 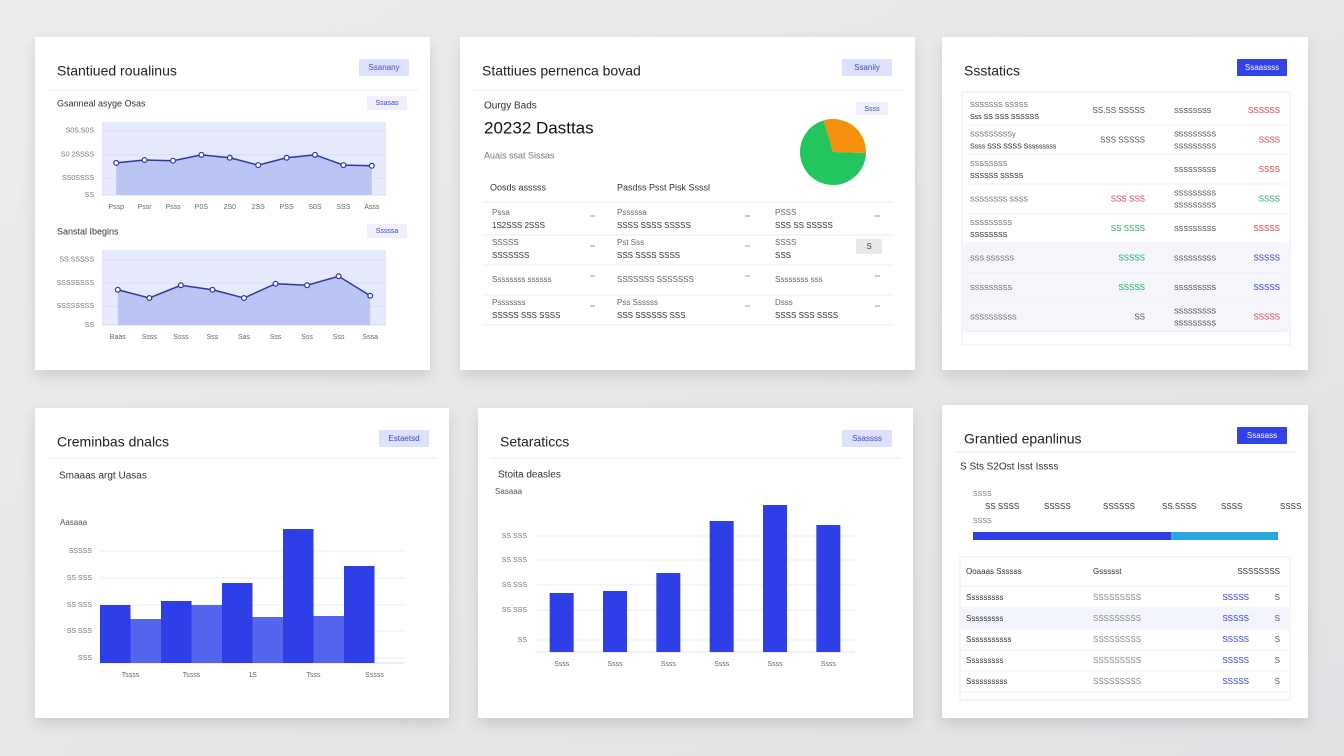 What do you see at coordinates (510, 106) in the screenshot?
I see `label: Ourgy Bads` at bounding box center [510, 106].